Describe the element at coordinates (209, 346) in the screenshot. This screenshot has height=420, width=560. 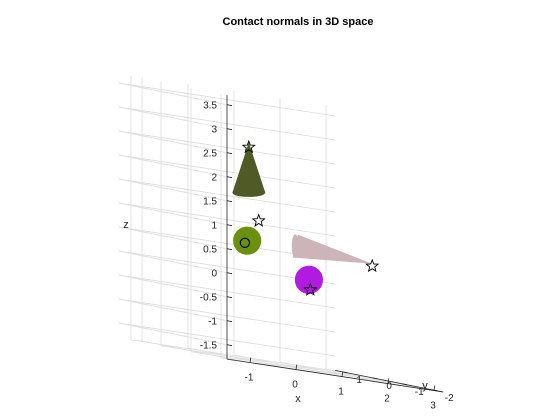
I see `z-tick-label: -1.5` at that location.